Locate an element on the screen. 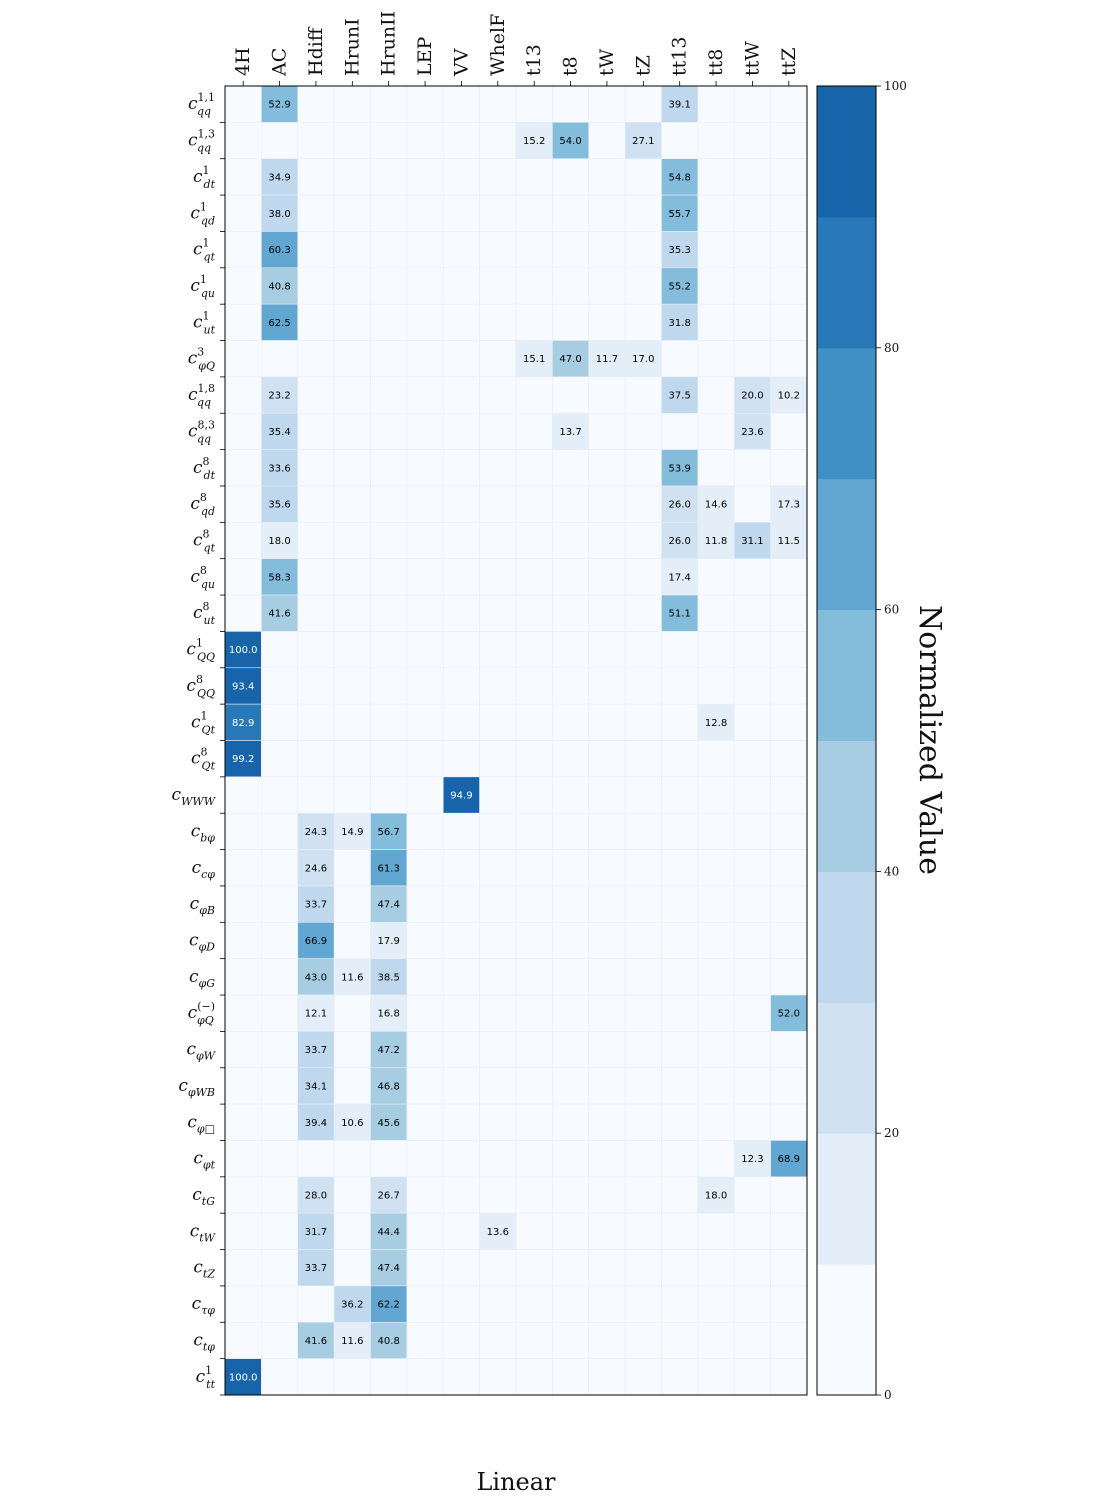  cell-value-label: 35.6 is located at coordinates (279, 505).